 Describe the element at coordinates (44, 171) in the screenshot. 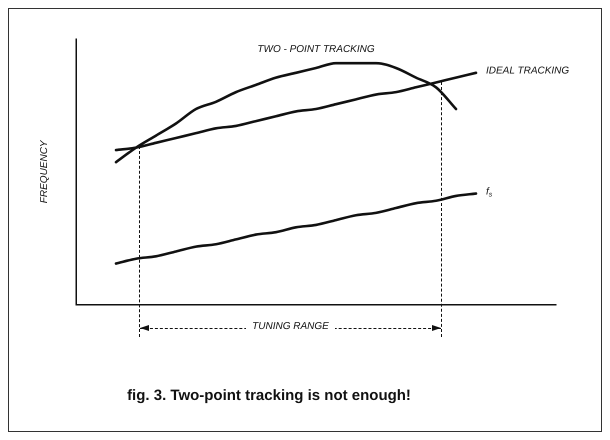

I see `y-axis-title: FREQUENCY` at that location.